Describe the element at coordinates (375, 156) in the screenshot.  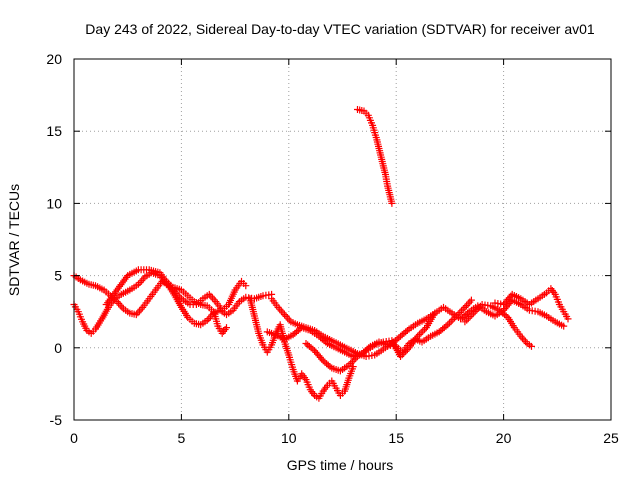
I see `series-track-j` at that location.